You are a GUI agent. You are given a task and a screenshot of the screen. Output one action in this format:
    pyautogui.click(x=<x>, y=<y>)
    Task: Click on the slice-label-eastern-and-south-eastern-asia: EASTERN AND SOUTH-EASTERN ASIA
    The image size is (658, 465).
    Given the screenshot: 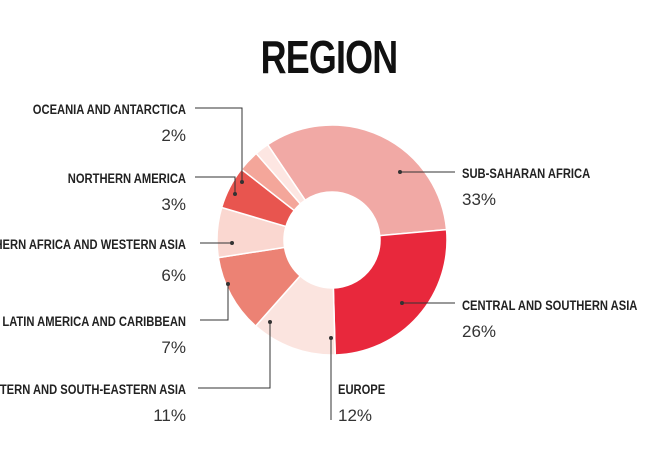 What is the action you would take?
    pyautogui.click(x=93, y=389)
    